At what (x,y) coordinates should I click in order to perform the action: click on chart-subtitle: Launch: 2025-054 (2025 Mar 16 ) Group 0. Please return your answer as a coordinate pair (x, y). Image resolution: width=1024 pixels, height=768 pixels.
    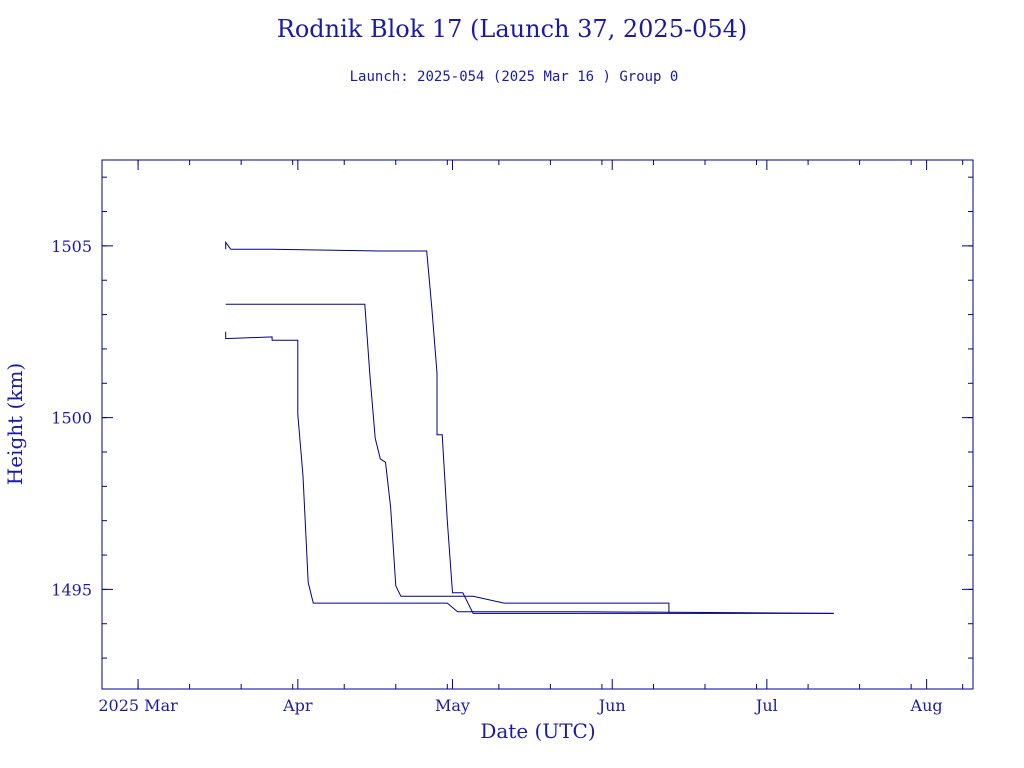
    Looking at the image, I should click on (514, 77).